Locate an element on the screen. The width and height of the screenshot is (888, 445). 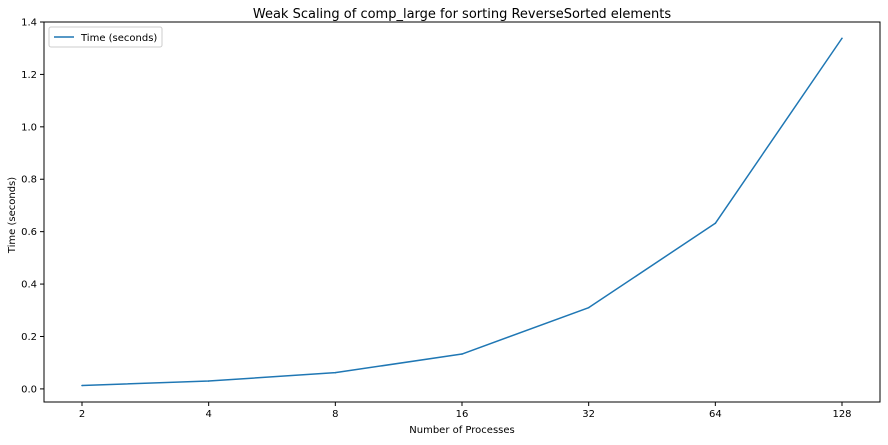
x-tick-label: 8 is located at coordinates (335, 414).